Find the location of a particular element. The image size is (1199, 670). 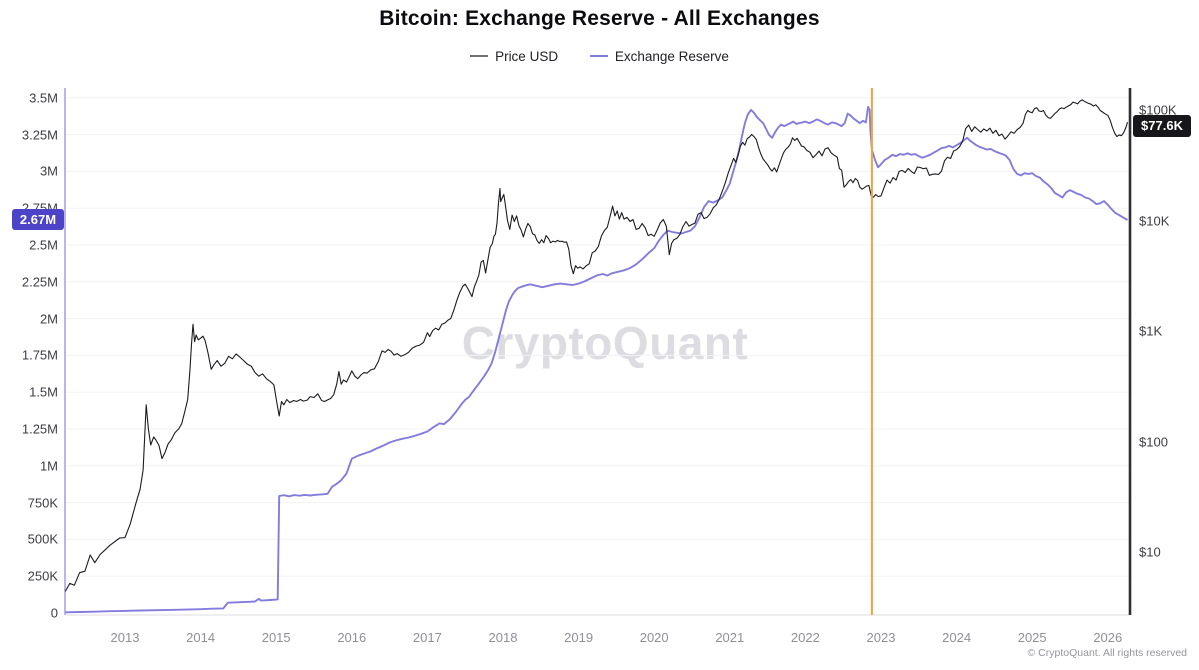

x-axis-tick-label: 2016 is located at coordinates (352, 637).